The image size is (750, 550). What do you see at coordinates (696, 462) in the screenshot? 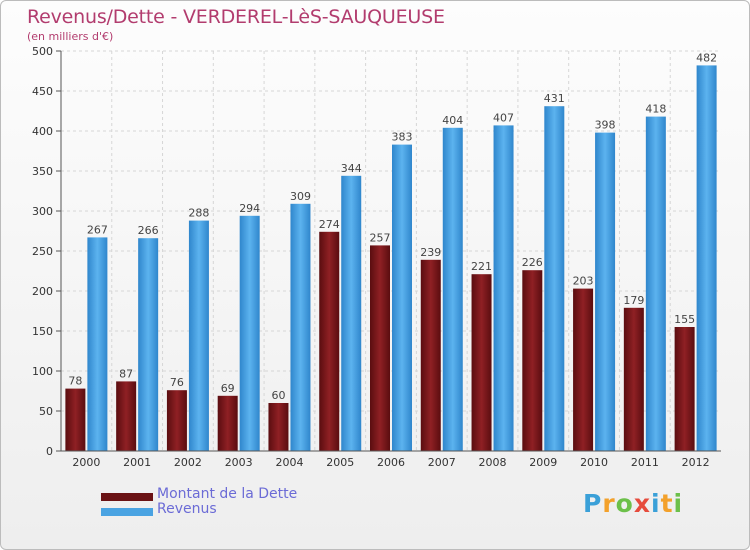
I see `x-tick-label: 2012` at bounding box center [696, 462].